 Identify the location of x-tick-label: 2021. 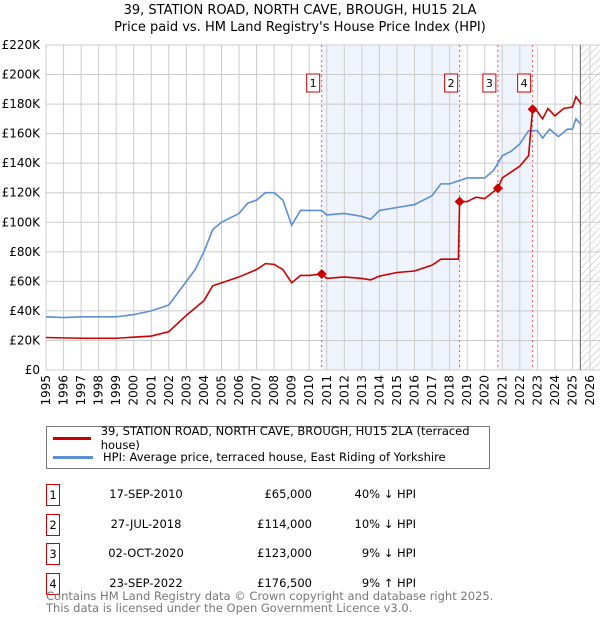
(502, 390).